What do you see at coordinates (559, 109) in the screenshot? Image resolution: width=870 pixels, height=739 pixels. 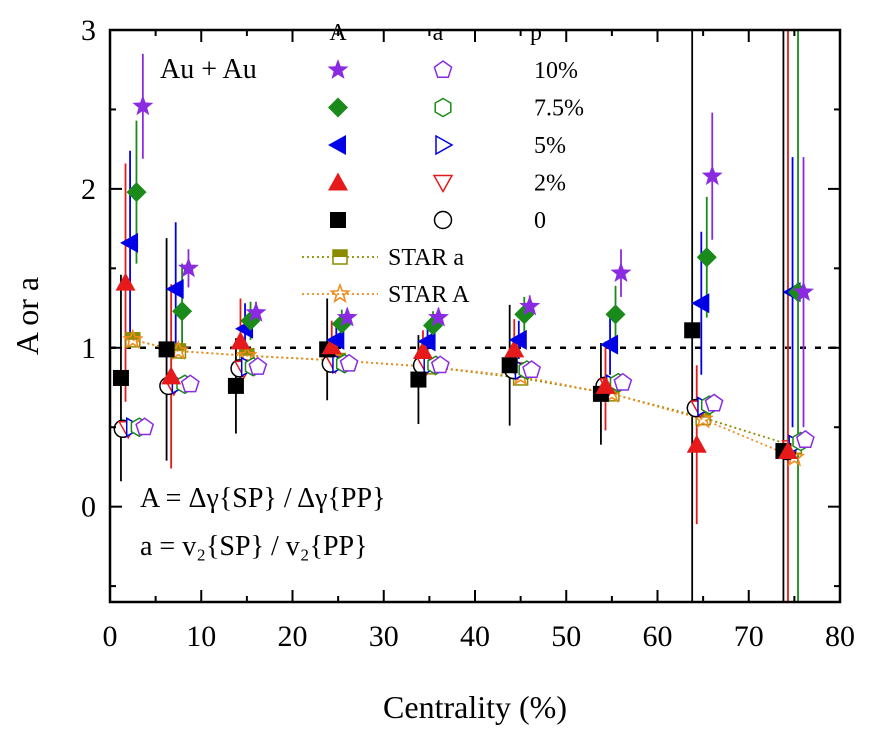 I see `legend-label-p: 7.5%` at bounding box center [559, 109].